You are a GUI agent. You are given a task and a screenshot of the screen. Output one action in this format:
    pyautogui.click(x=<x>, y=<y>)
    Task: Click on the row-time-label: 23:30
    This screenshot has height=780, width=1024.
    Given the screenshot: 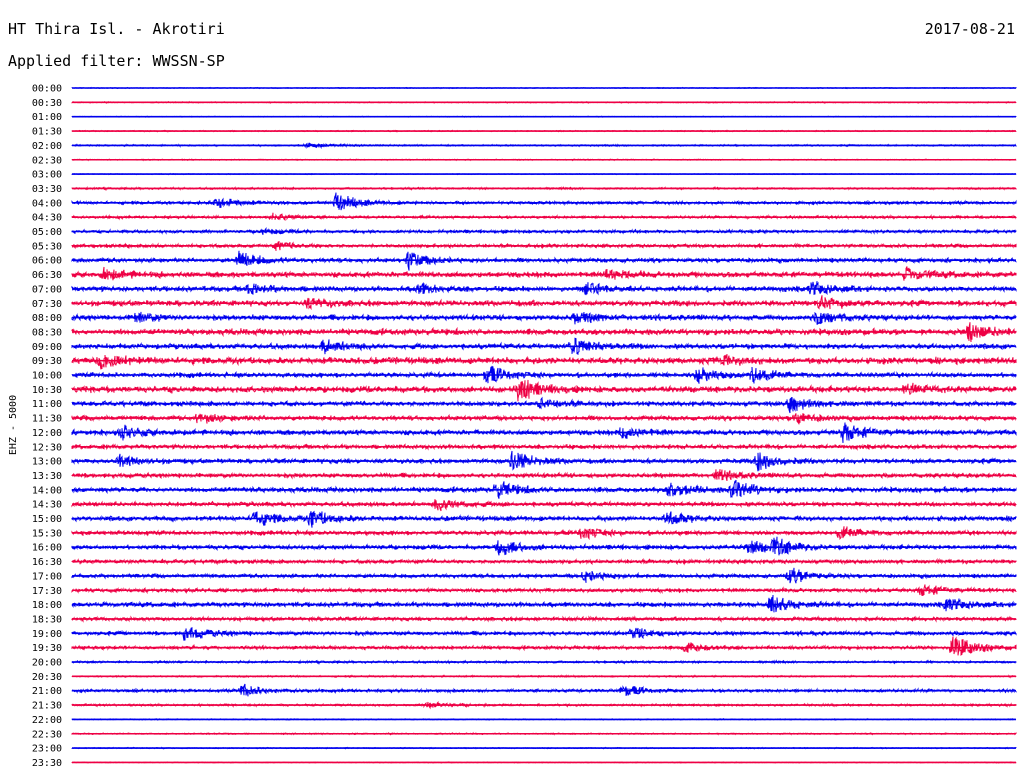 What is the action you would take?
    pyautogui.click(x=47, y=763)
    